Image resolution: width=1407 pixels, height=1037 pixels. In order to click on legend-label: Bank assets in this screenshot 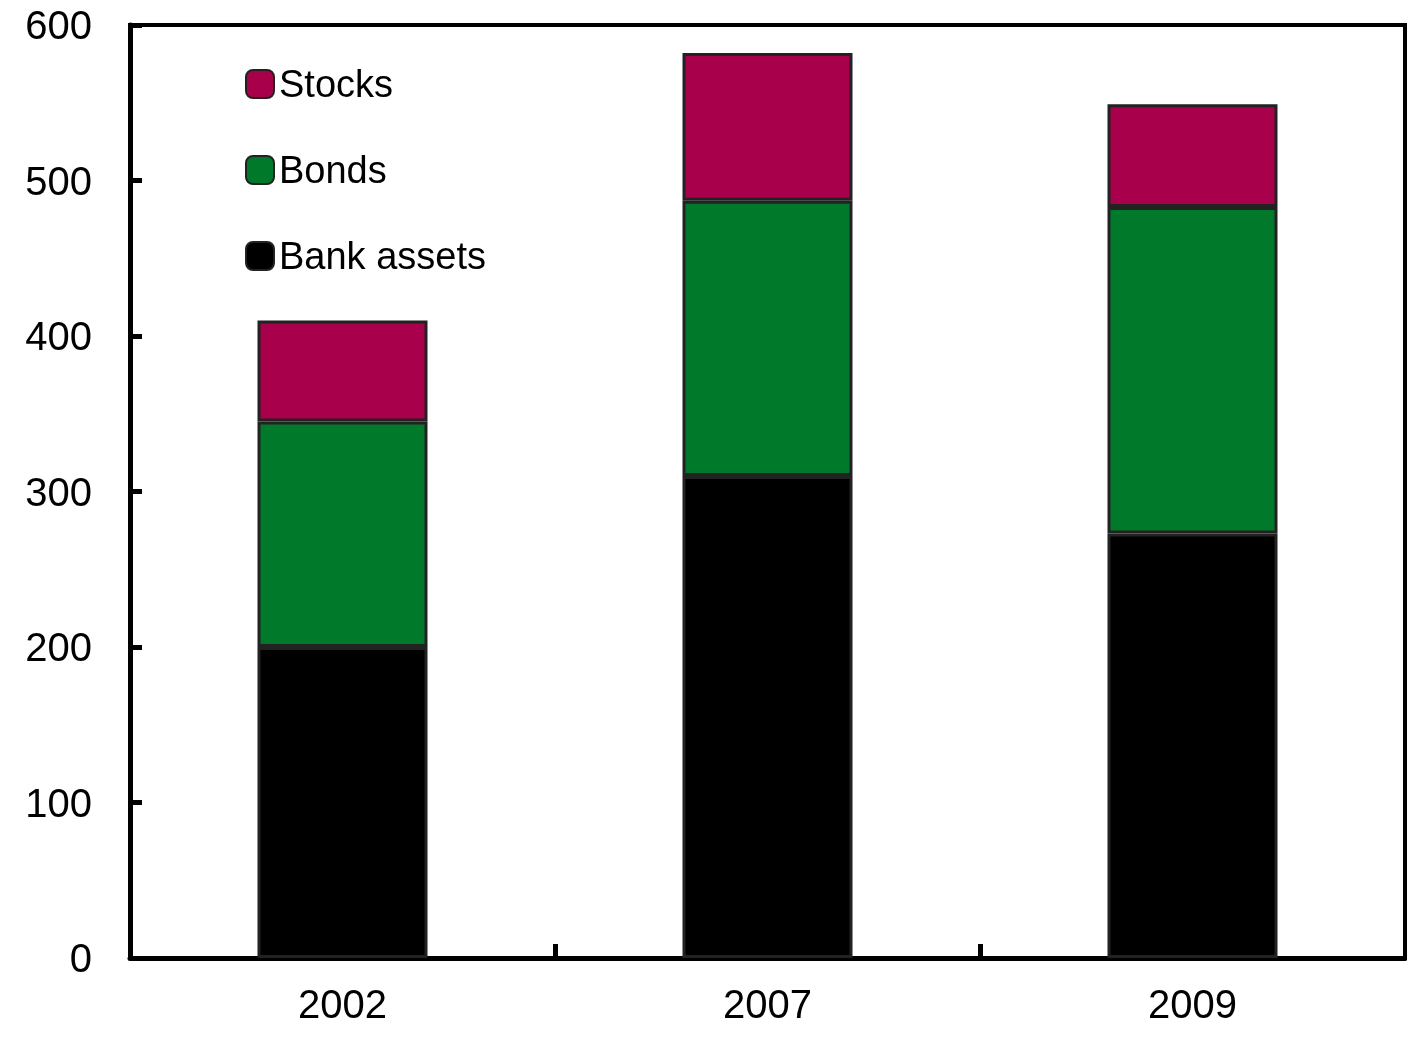, I will do `click(382, 256)`.